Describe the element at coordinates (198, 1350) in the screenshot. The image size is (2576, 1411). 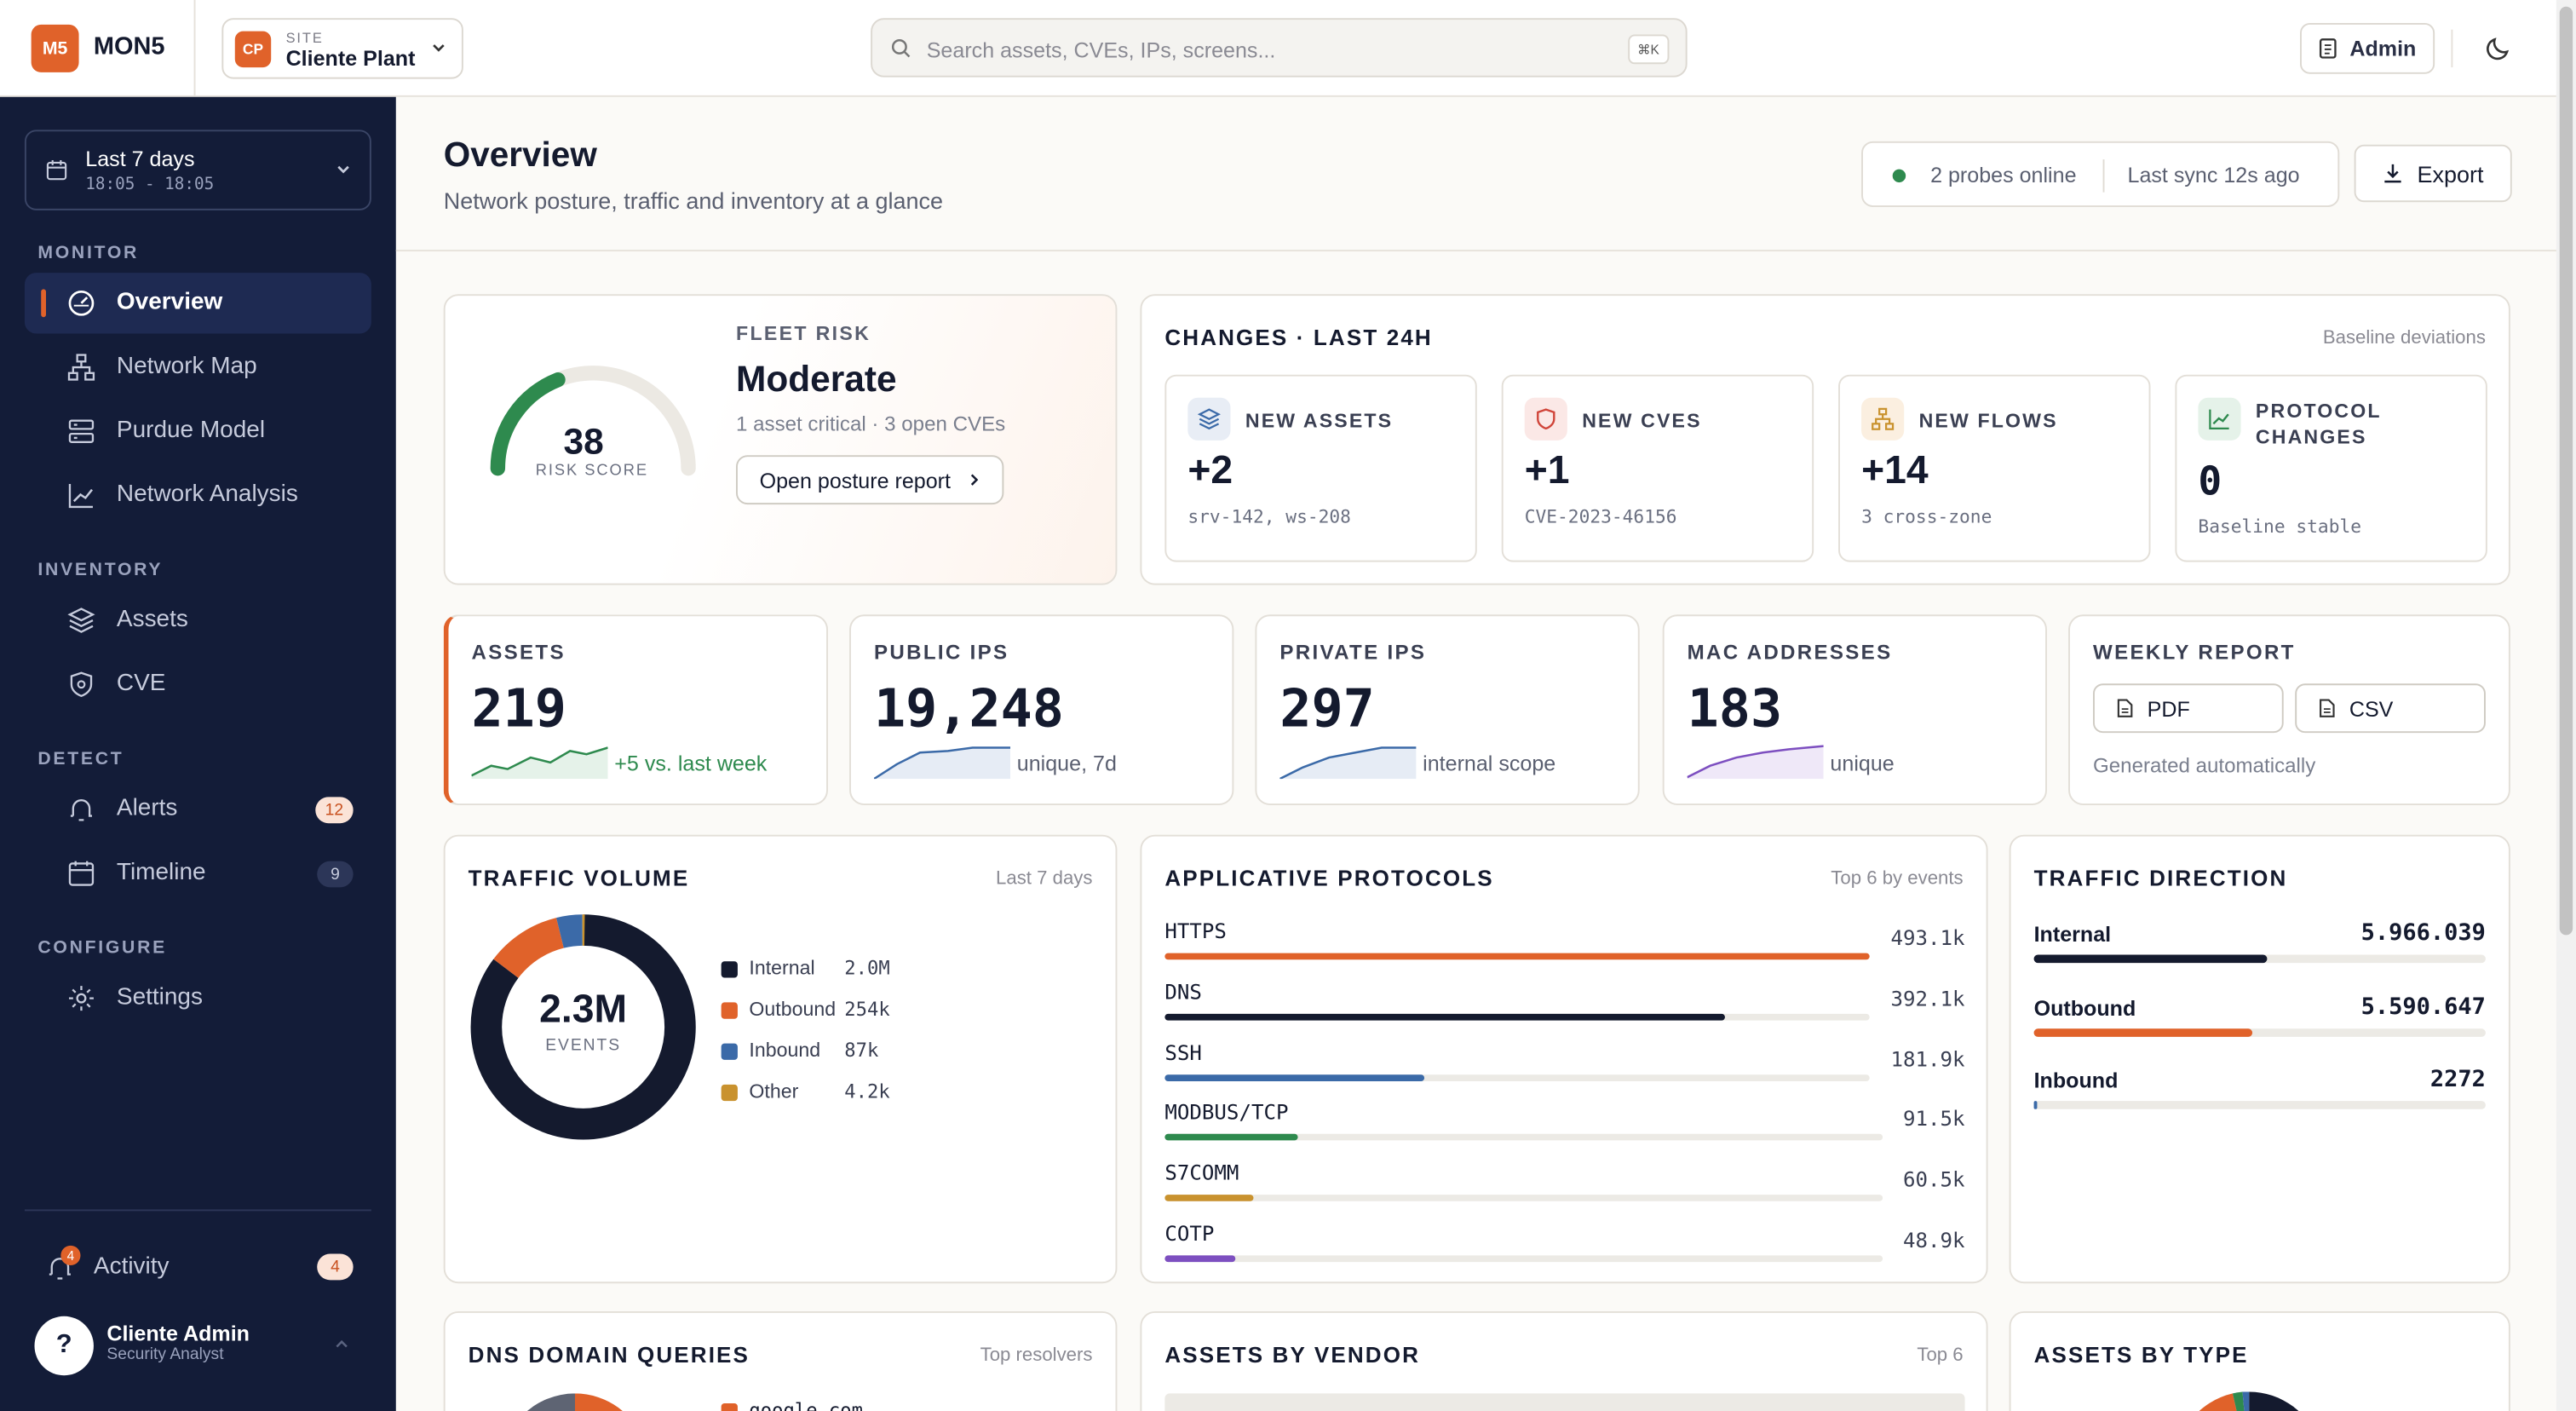
I see `user-menu: ? Cliente Admin Security Analyst` at that location.